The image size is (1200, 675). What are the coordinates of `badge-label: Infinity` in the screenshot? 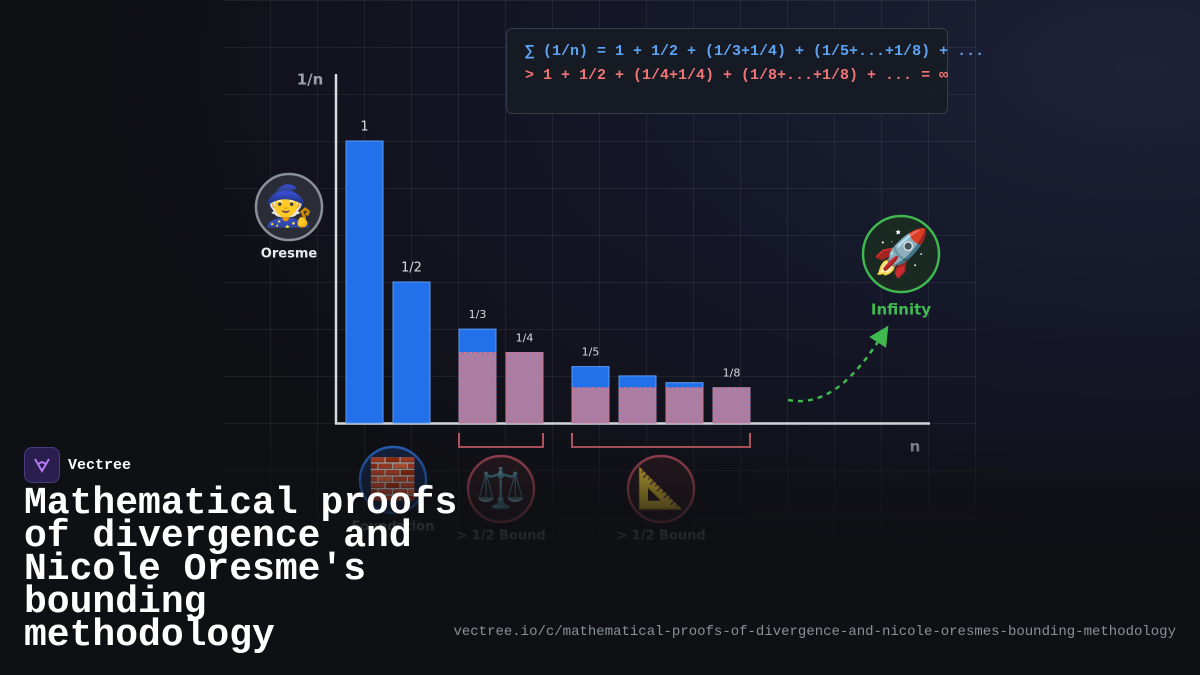 It's located at (901, 310).